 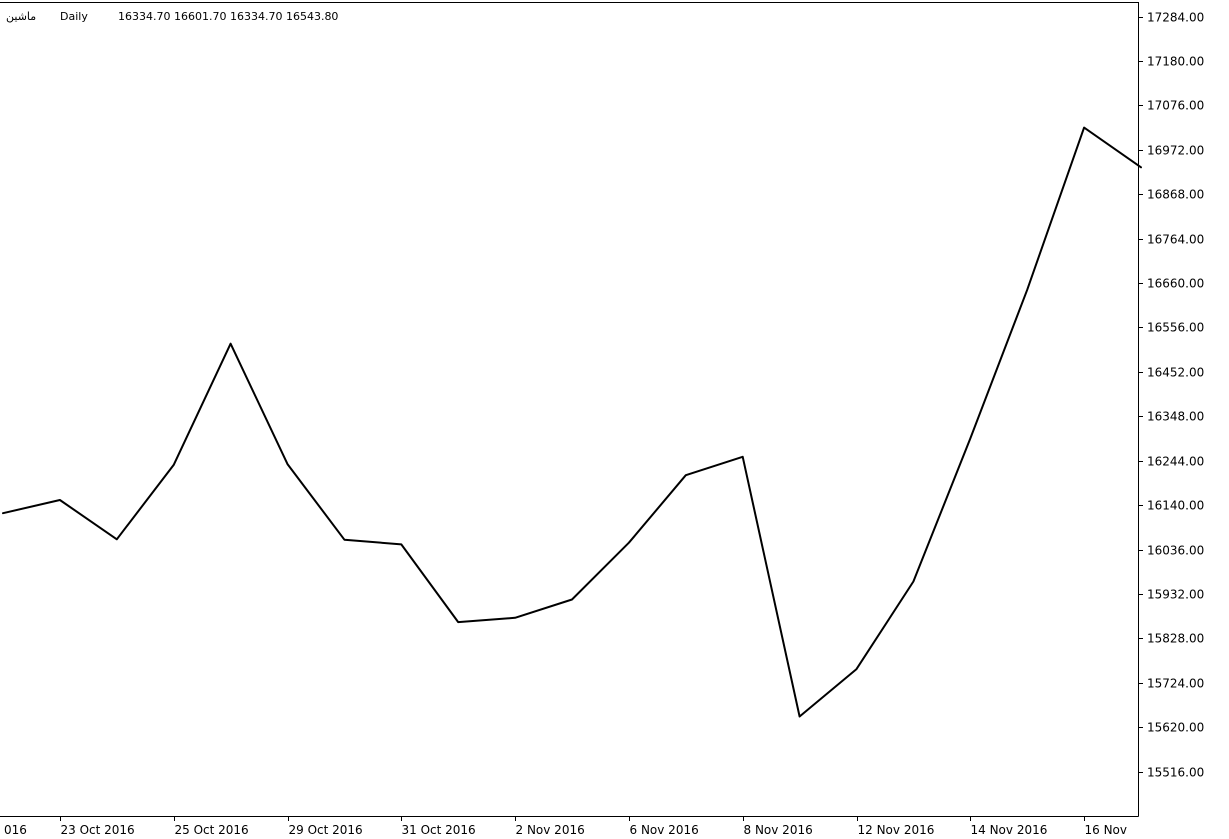 I want to click on symbol-label: ماشین, so click(x=21, y=16).